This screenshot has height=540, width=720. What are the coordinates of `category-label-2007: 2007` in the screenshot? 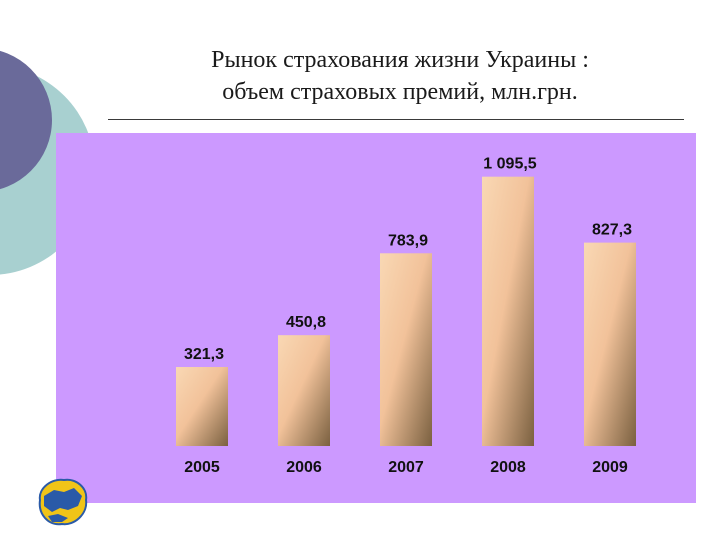 It's located at (406, 467).